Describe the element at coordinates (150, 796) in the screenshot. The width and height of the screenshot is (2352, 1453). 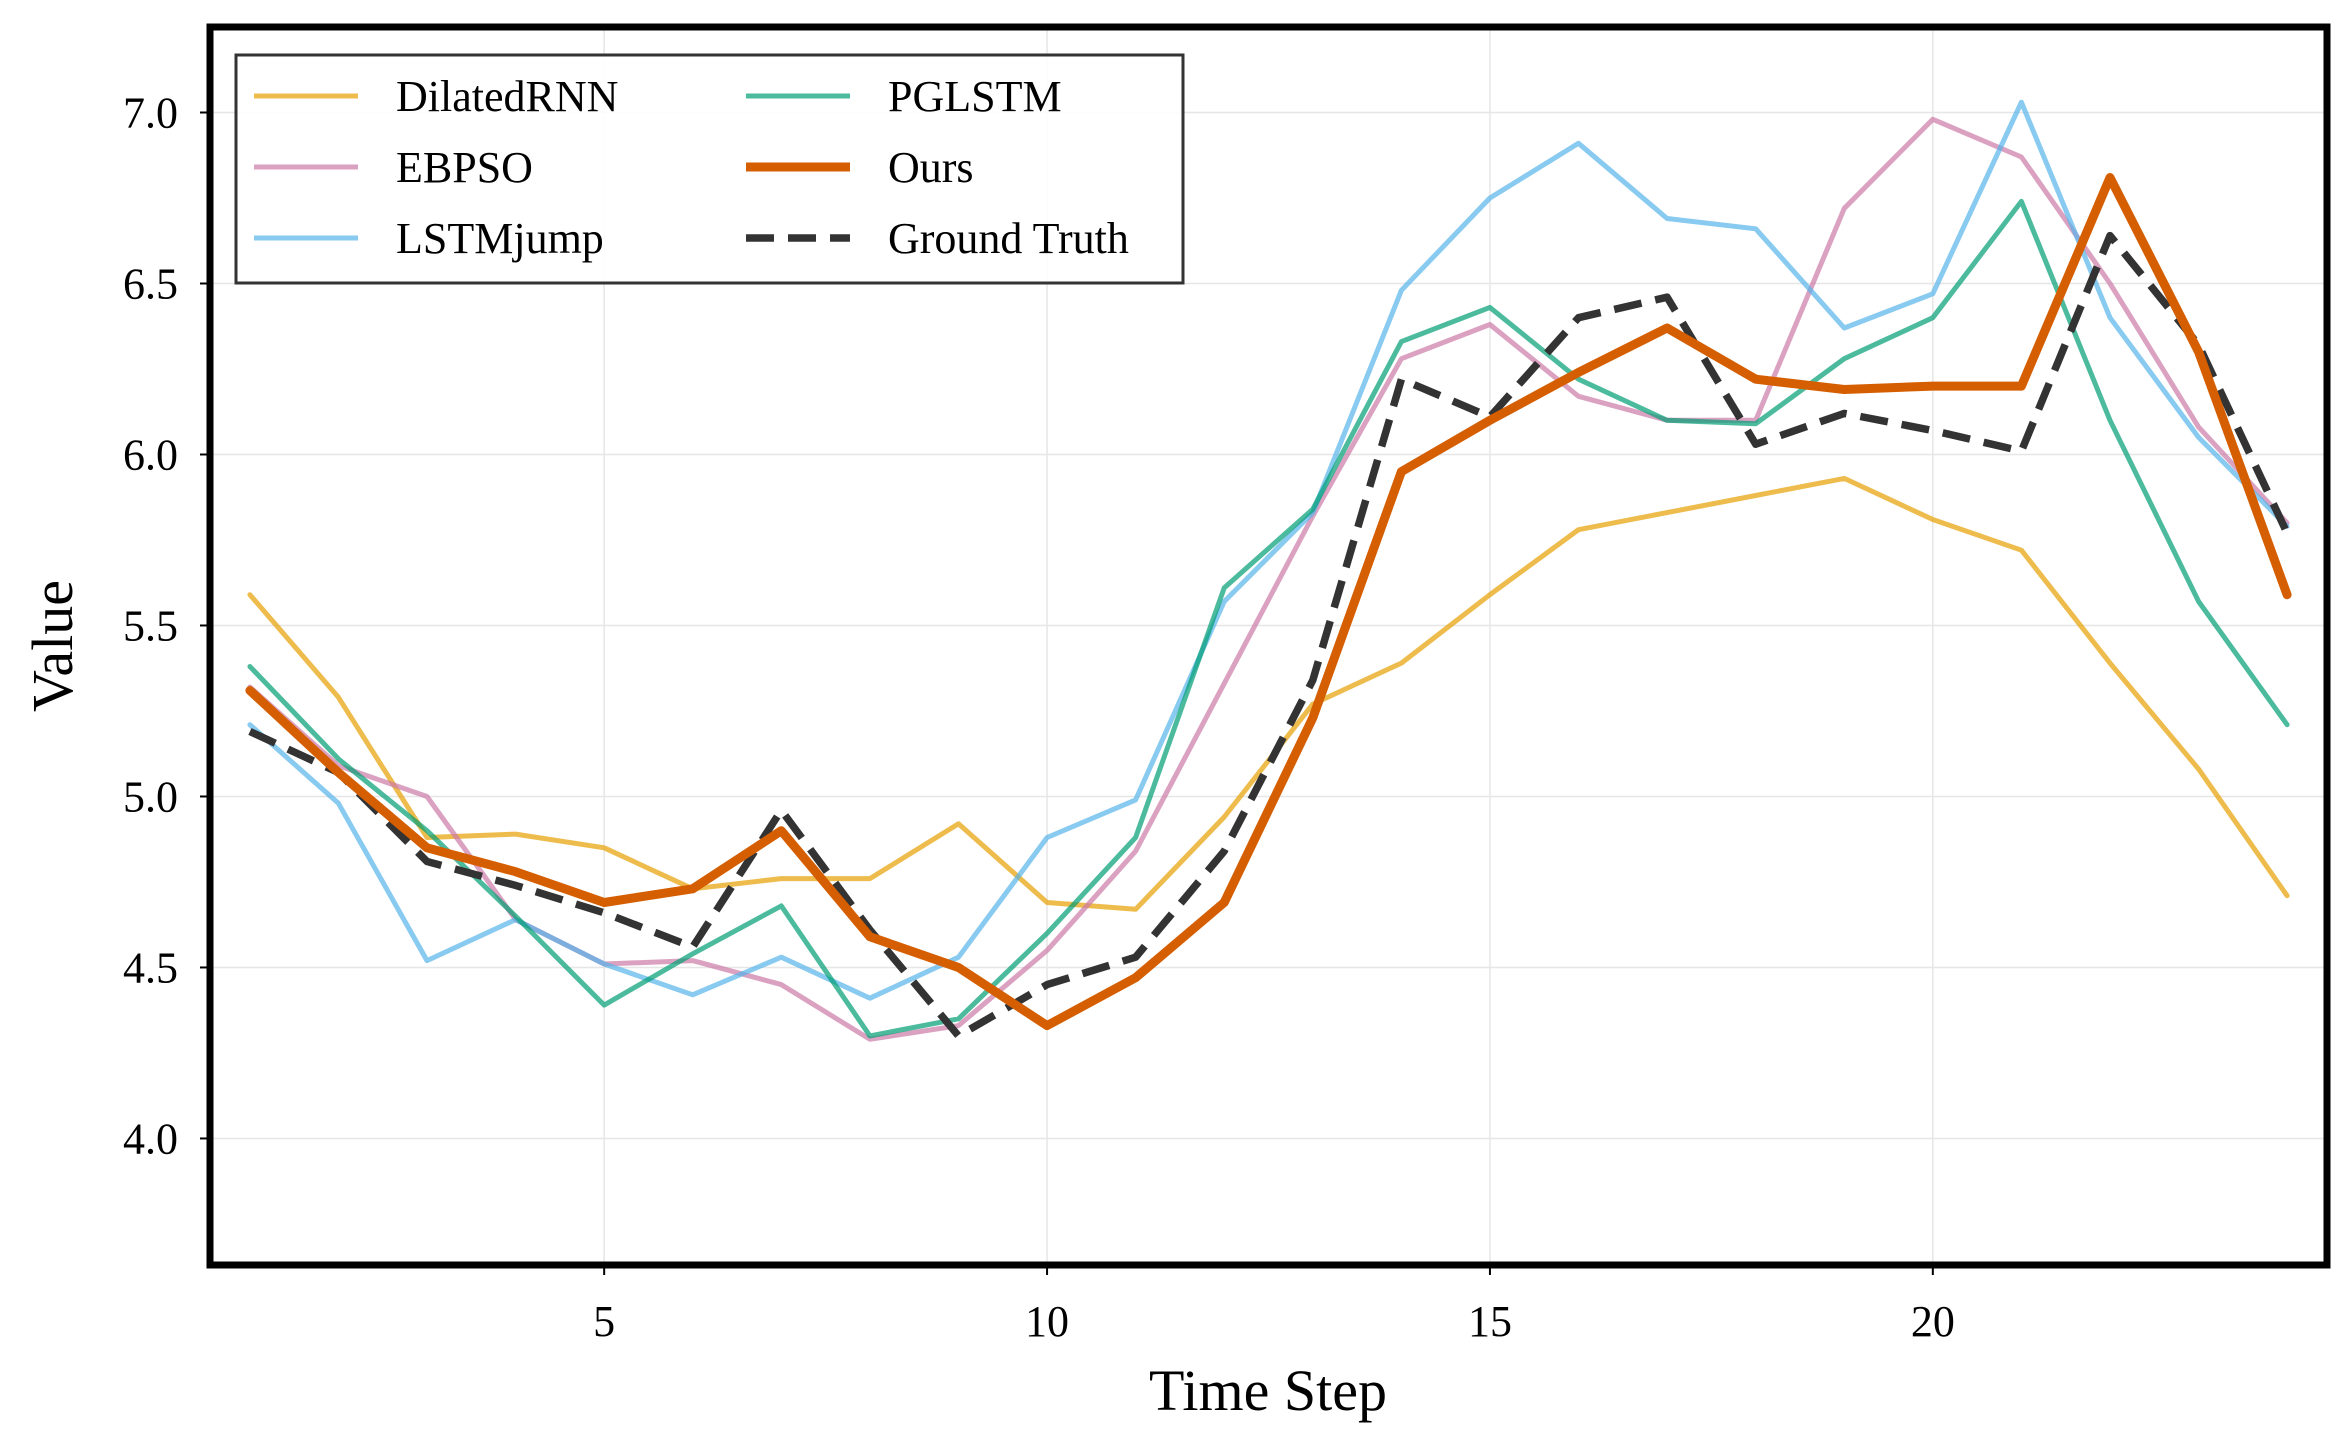
I see `y-tick-label: 5.0` at that location.